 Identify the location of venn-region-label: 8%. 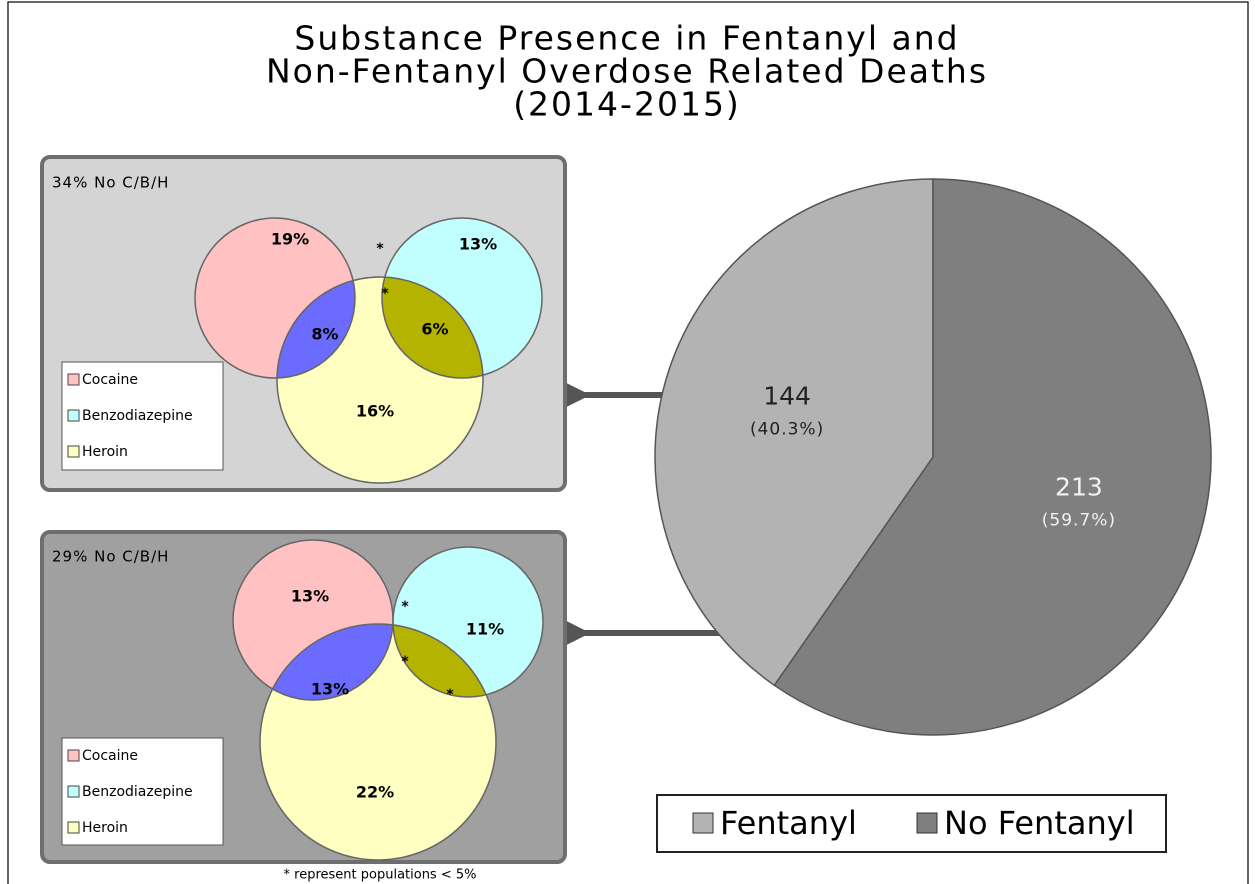
(324, 334).